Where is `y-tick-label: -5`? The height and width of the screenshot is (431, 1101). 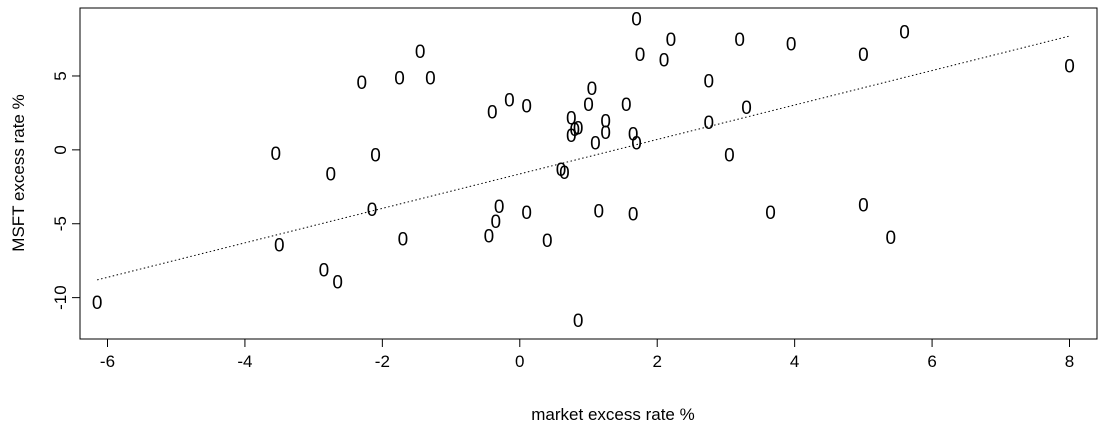 y-tick-label: -5 is located at coordinates (60, 223).